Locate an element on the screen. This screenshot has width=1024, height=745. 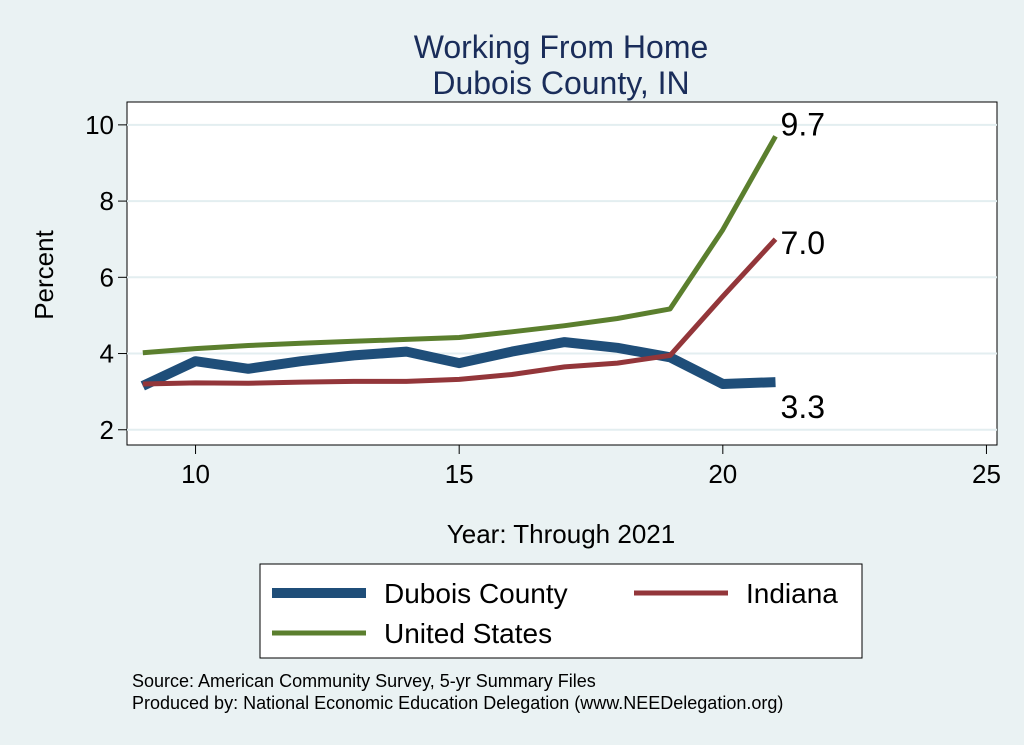
legend-label-united-states: United States is located at coordinates (468, 633).